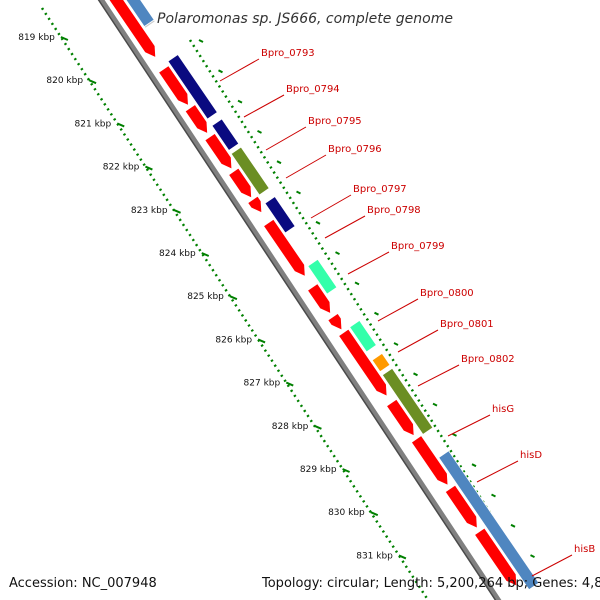  What do you see at coordinates (380, 189) in the screenshot?
I see `gene-label: Bpro_0797` at bounding box center [380, 189].